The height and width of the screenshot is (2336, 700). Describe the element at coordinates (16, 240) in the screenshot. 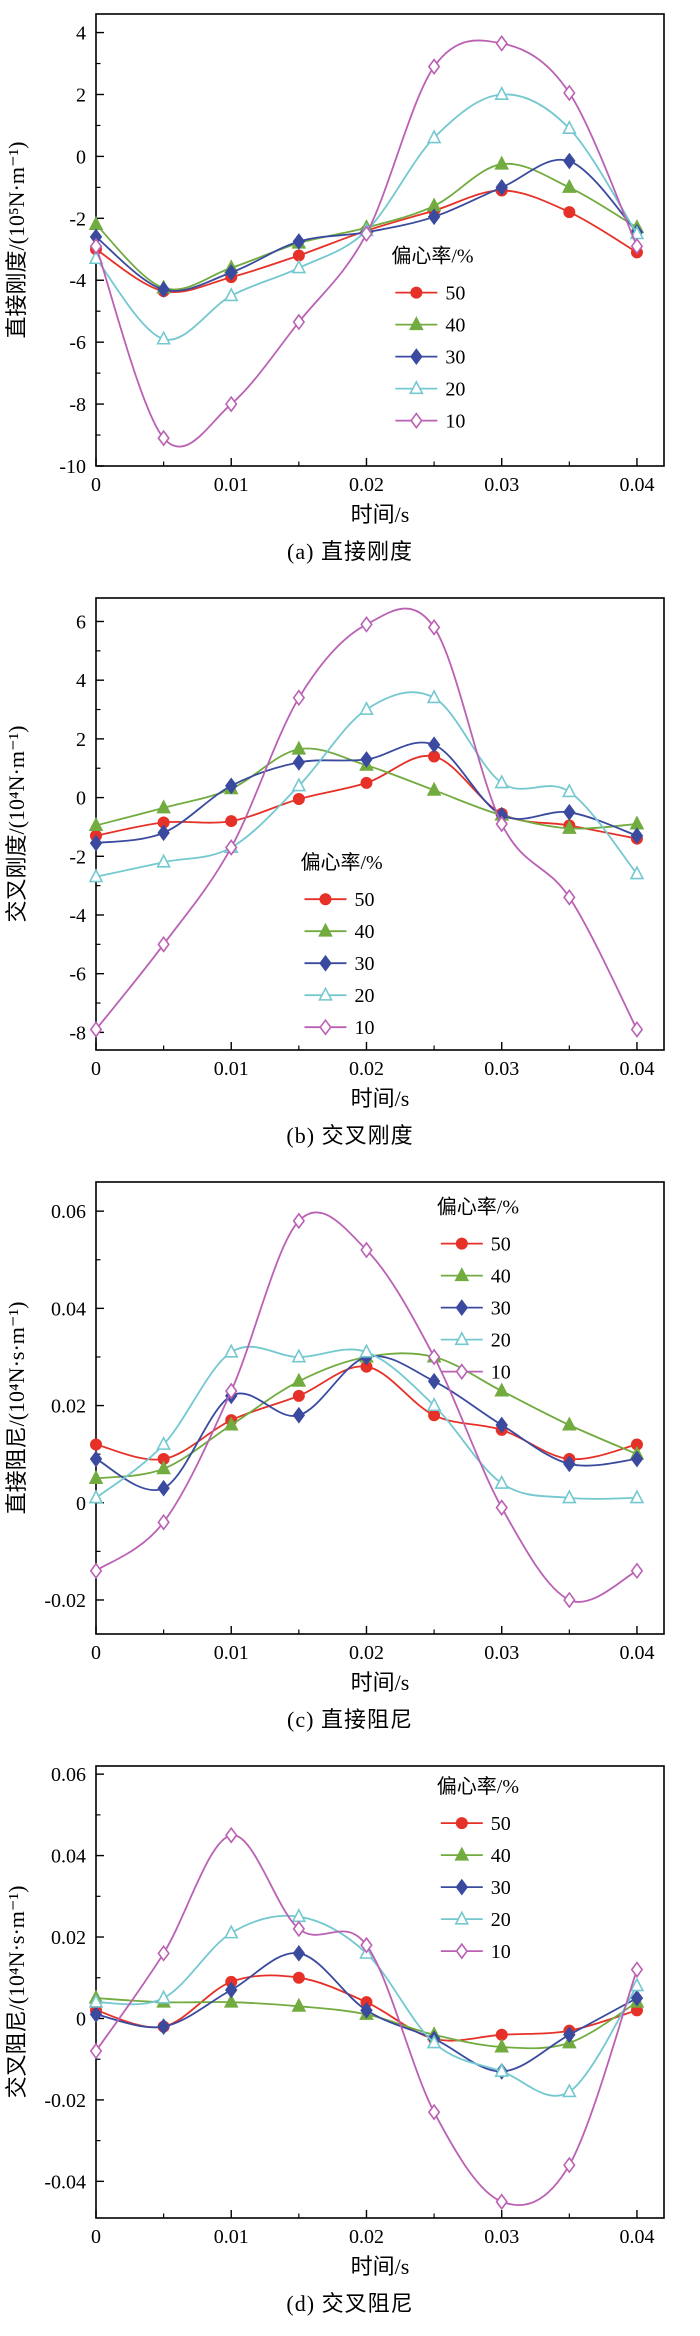

I see `y-axis-label: 直接刚度/(10⁵N·m⁻¹)` at that location.